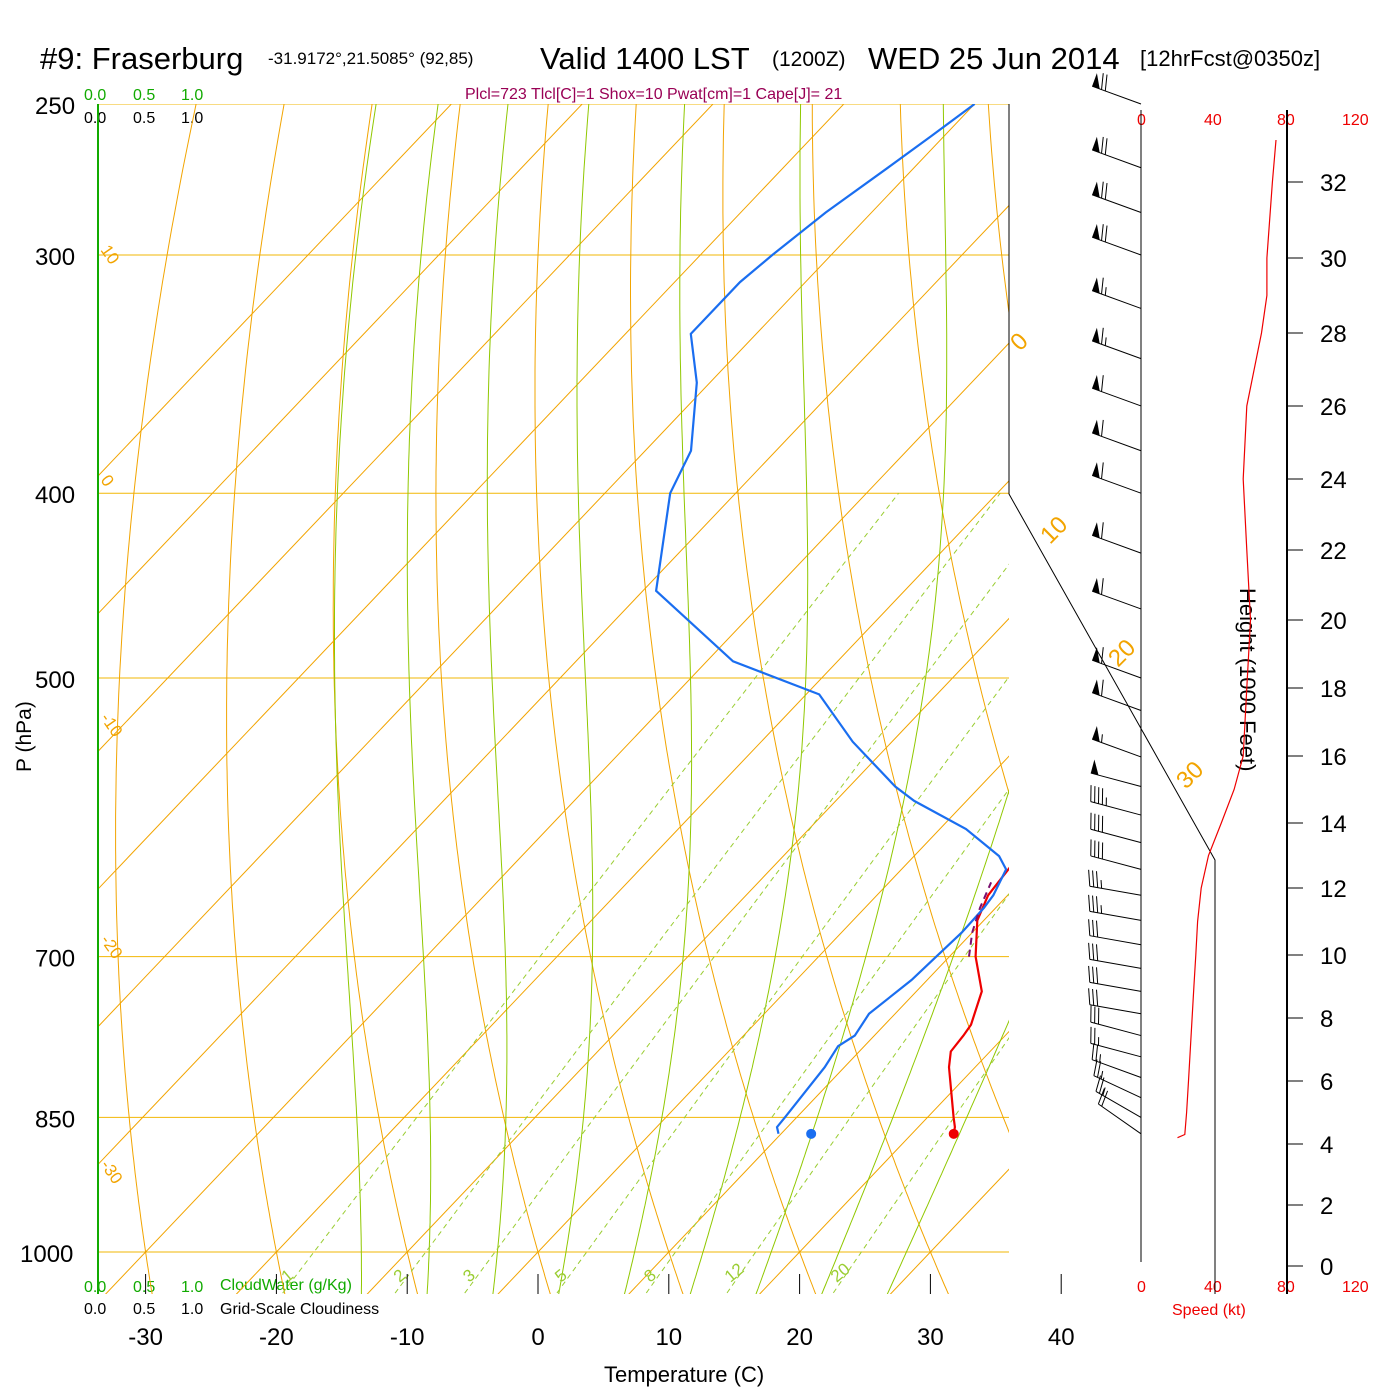  Describe the element at coordinates (734, 1272) in the screenshot. I see `mixing-ratio-label: 12` at that location.